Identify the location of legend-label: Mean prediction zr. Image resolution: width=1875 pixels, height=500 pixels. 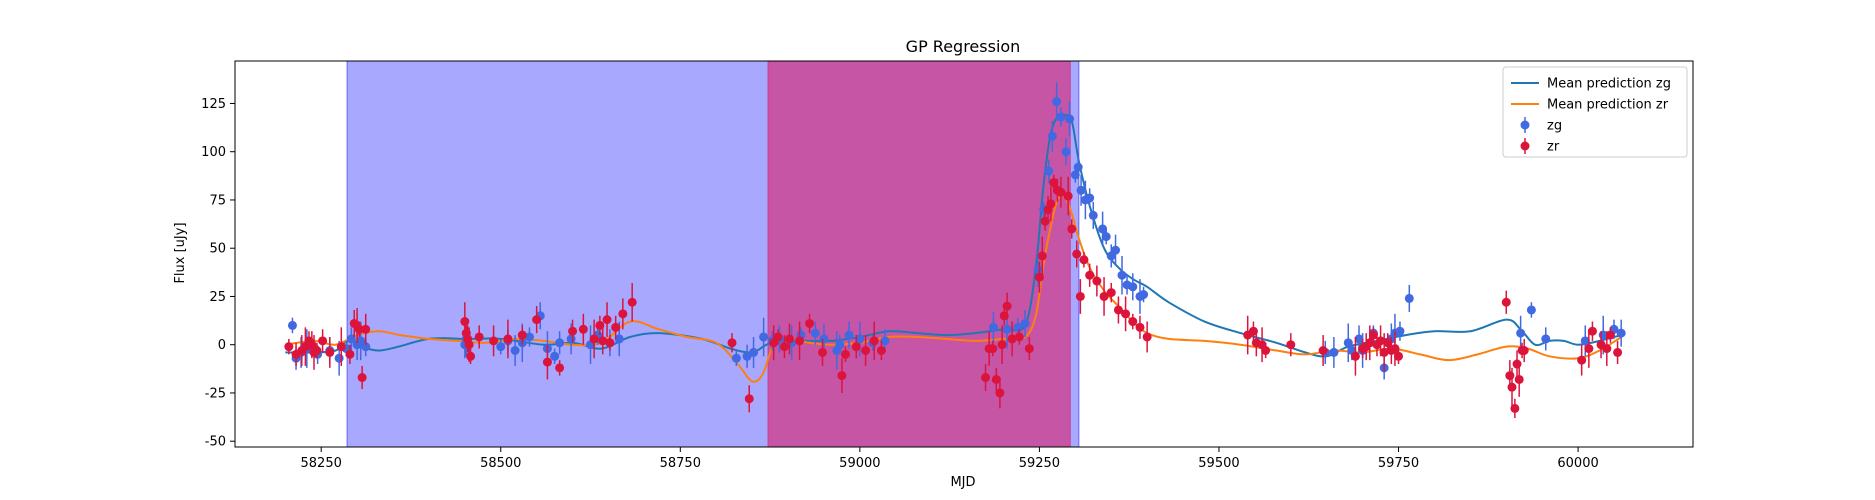
(1608, 105).